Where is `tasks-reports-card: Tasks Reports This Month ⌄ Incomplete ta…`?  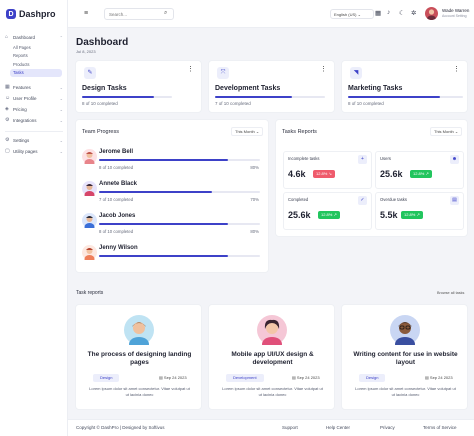
tasks-reports-card: Tasks Reports This Month ⌄ Incomplete ta… is located at coordinates (371, 178).